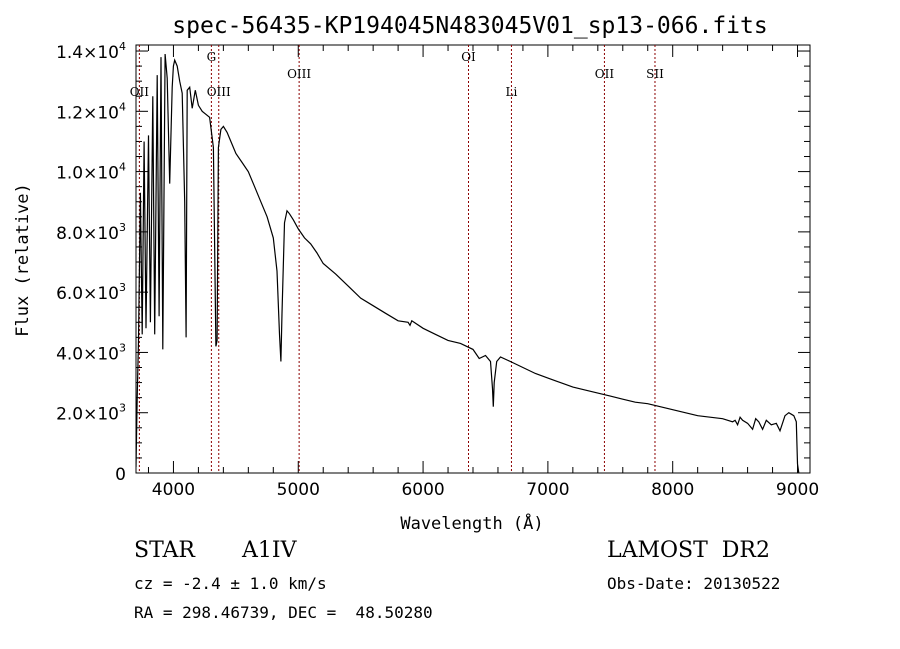  What do you see at coordinates (283, 612) in the screenshot?
I see `coordinates: RA = 298.46739, DEC = 48.50280` at bounding box center [283, 612].